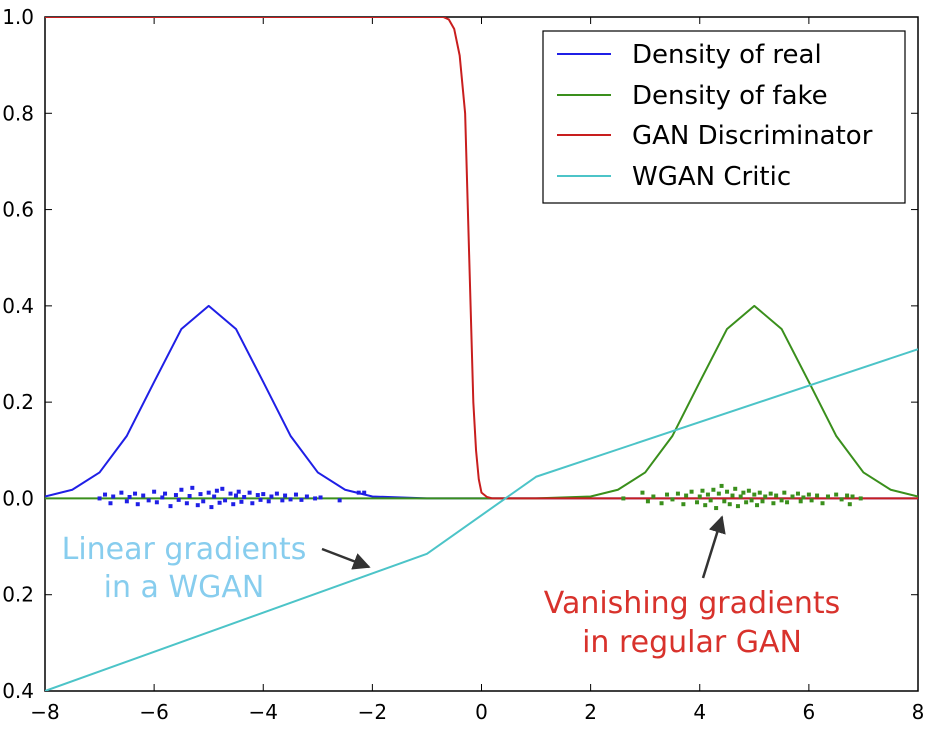 The height and width of the screenshot is (730, 940). Describe the element at coordinates (692, 642) in the screenshot. I see `annotation-gan-line2: in regular GAN` at that location.